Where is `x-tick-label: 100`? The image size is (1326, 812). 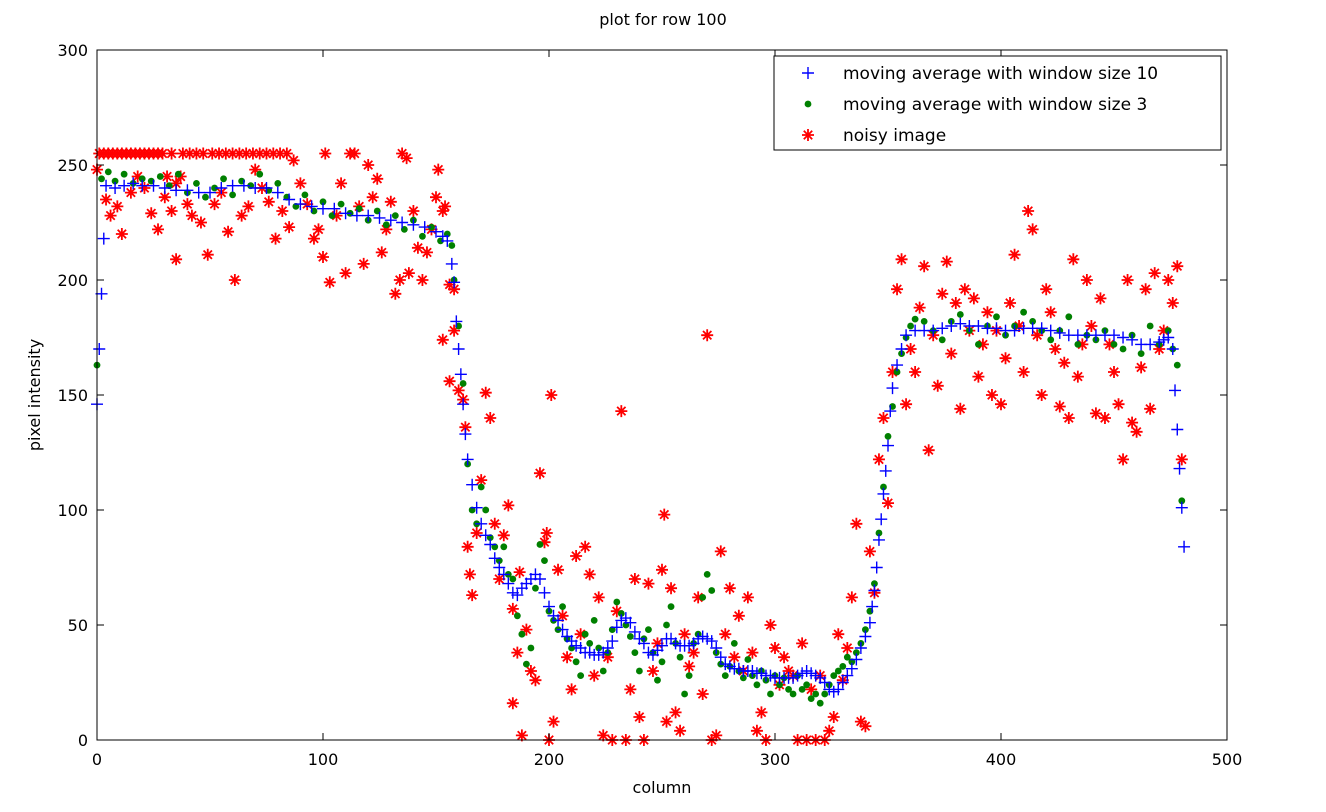
x-tick-label: 100 is located at coordinates (323, 759).